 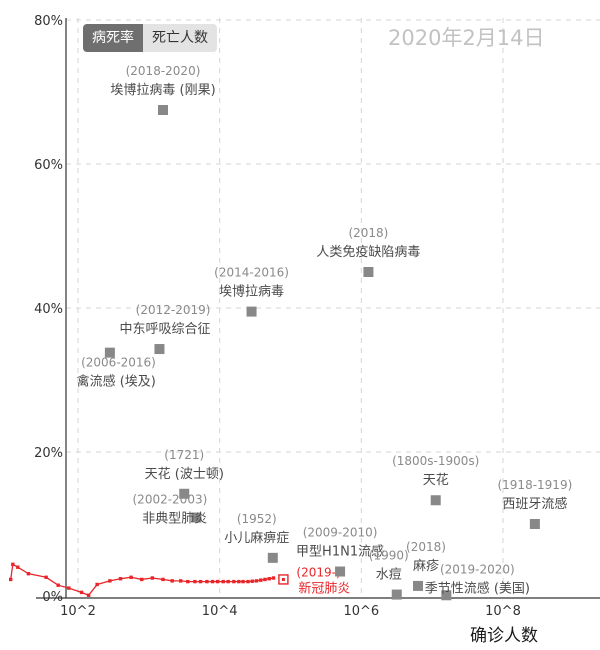 What do you see at coordinates (283, 579) in the screenshot?
I see `covid-point-center` at bounding box center [283, 579].